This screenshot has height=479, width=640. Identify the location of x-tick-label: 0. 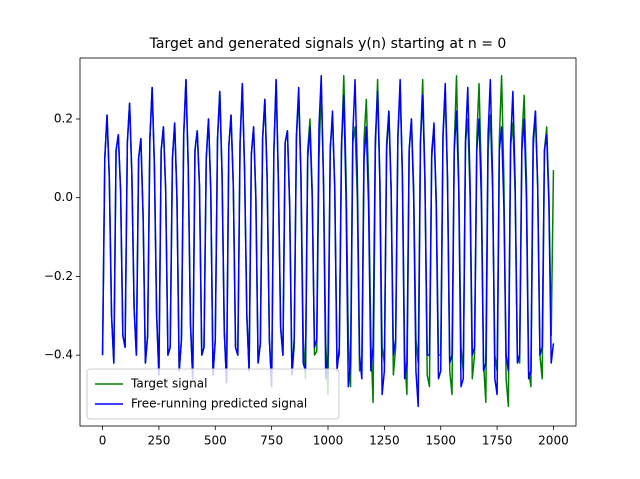
(103, 441).